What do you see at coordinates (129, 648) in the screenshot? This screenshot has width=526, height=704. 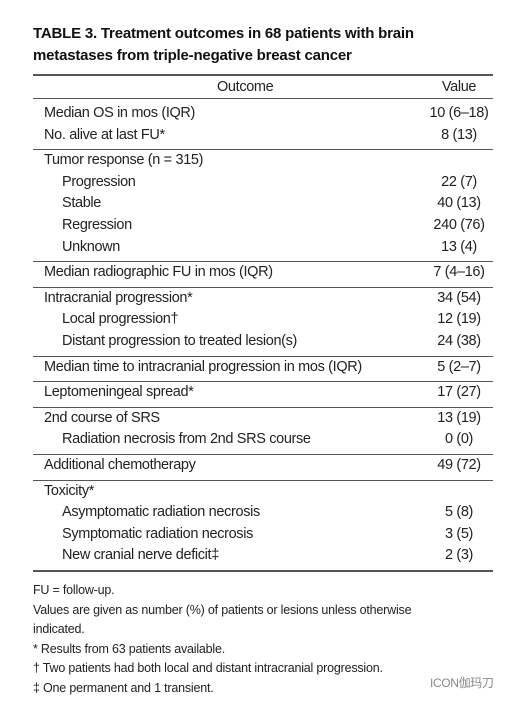 I see `footnote: * Results from 63 patients available.` at bounding box center [129, 648].